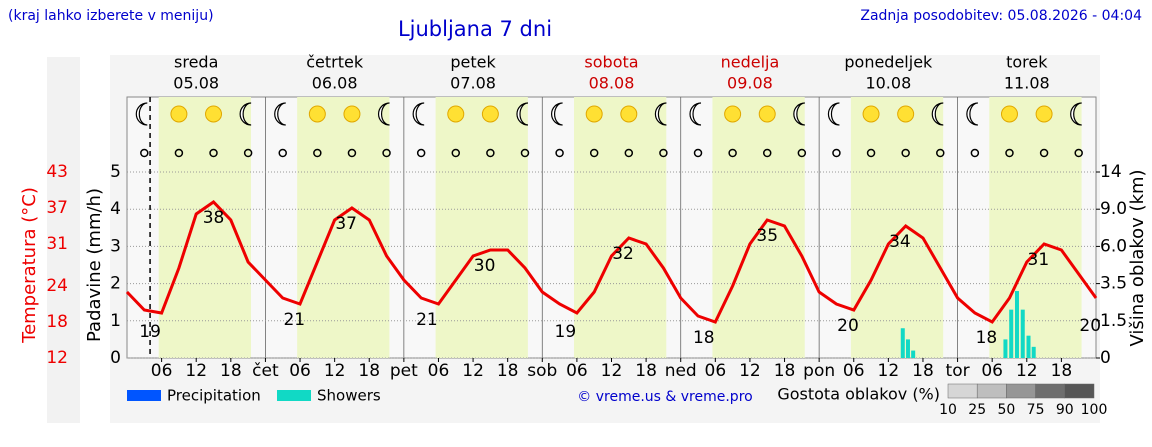 Image resolution: width=1152 pixels, height=447 pixels. I want to click on temp-axis-label: Temperatura (°C), so click(29, 265).